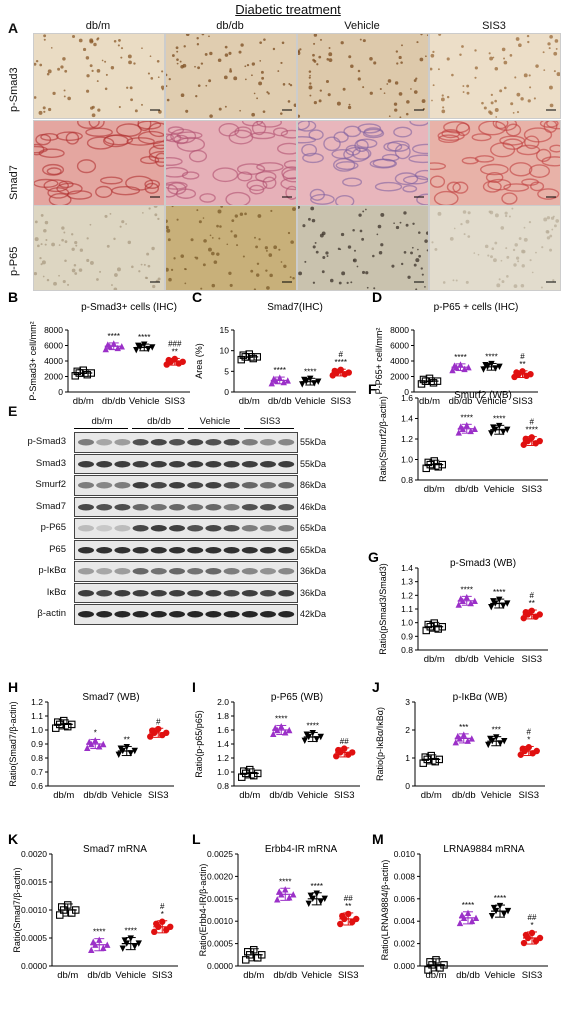 This screenshot has width=576, height=1012. I want to click on y-tick-label: 0.0025, so click(220, 854).